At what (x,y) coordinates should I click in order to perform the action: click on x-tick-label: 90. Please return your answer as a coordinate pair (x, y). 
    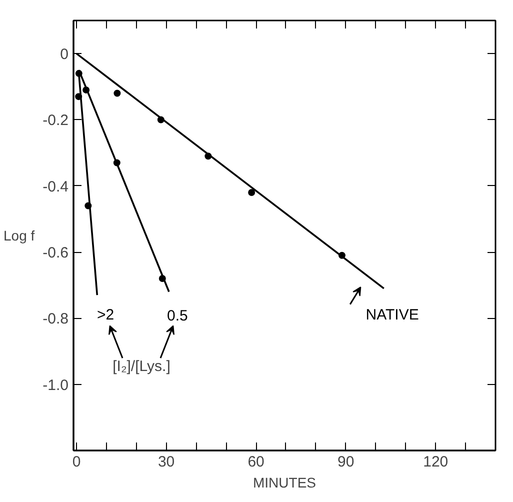
    Looking at the image, I should click on (346, 462).